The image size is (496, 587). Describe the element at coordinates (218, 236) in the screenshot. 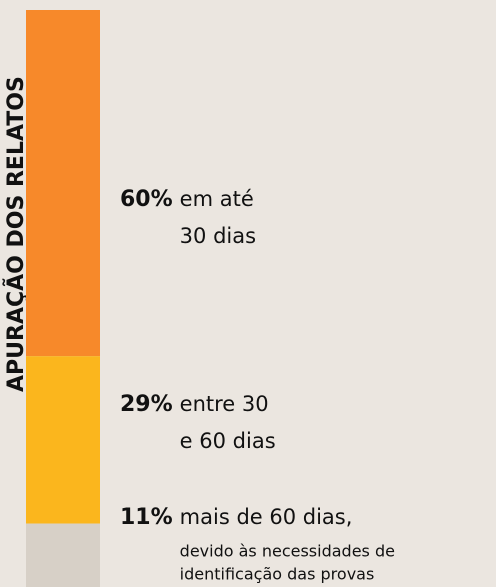

I see `segment-label: 30 dias` at that location.